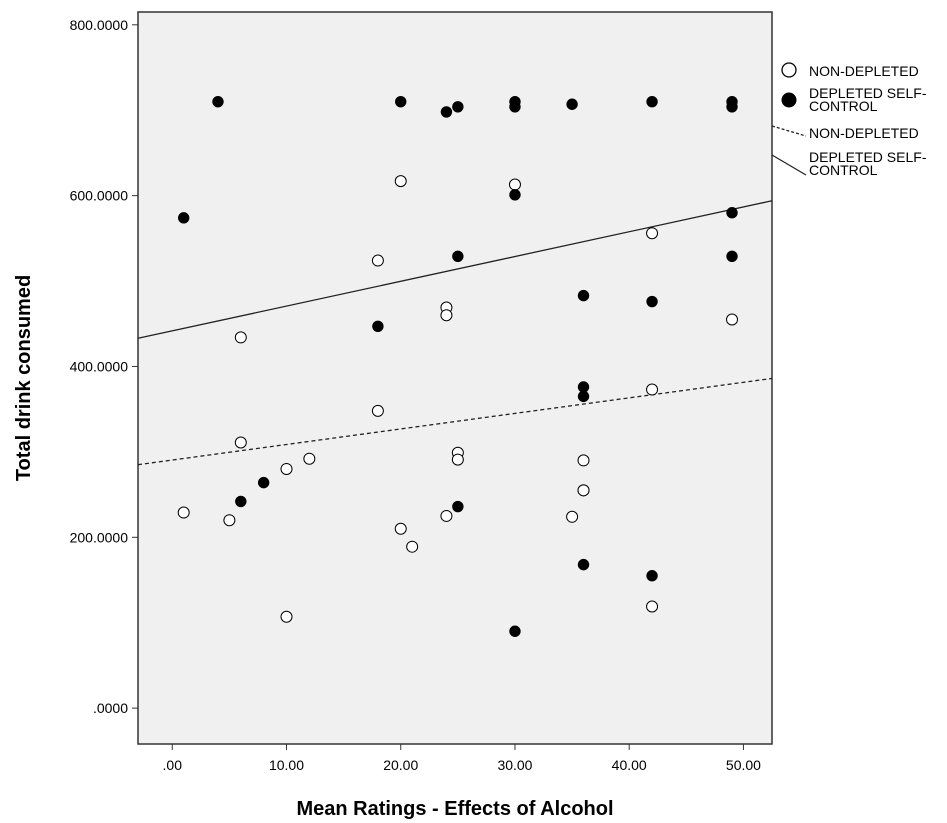 This screenshot has height=823, width=947. Describe the element at coordinates (99, 366) in the screenshot. I see `y-tick-label: 400.0000` at that location.